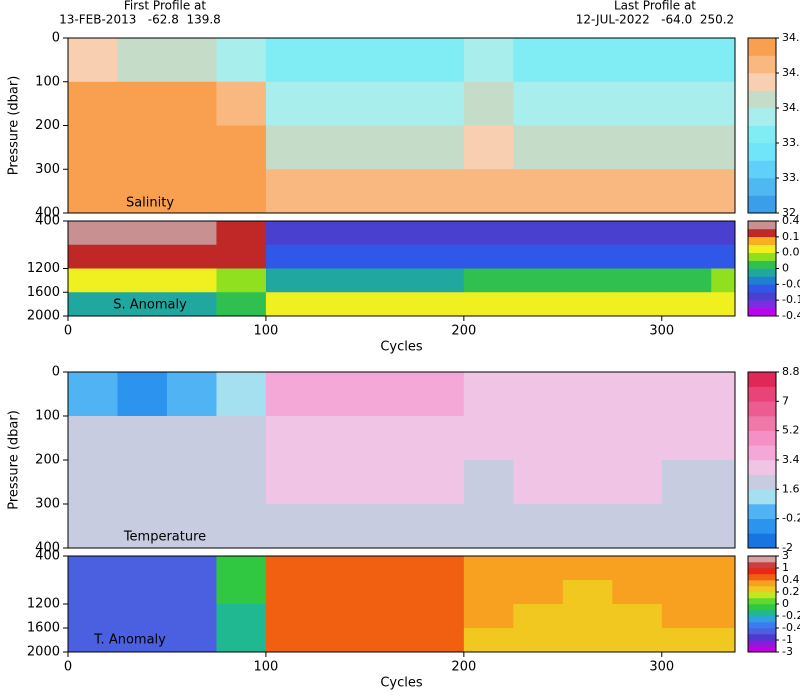 The image size is (800, 700). I want to click on y-tick-label: 200, so click(47, 125).